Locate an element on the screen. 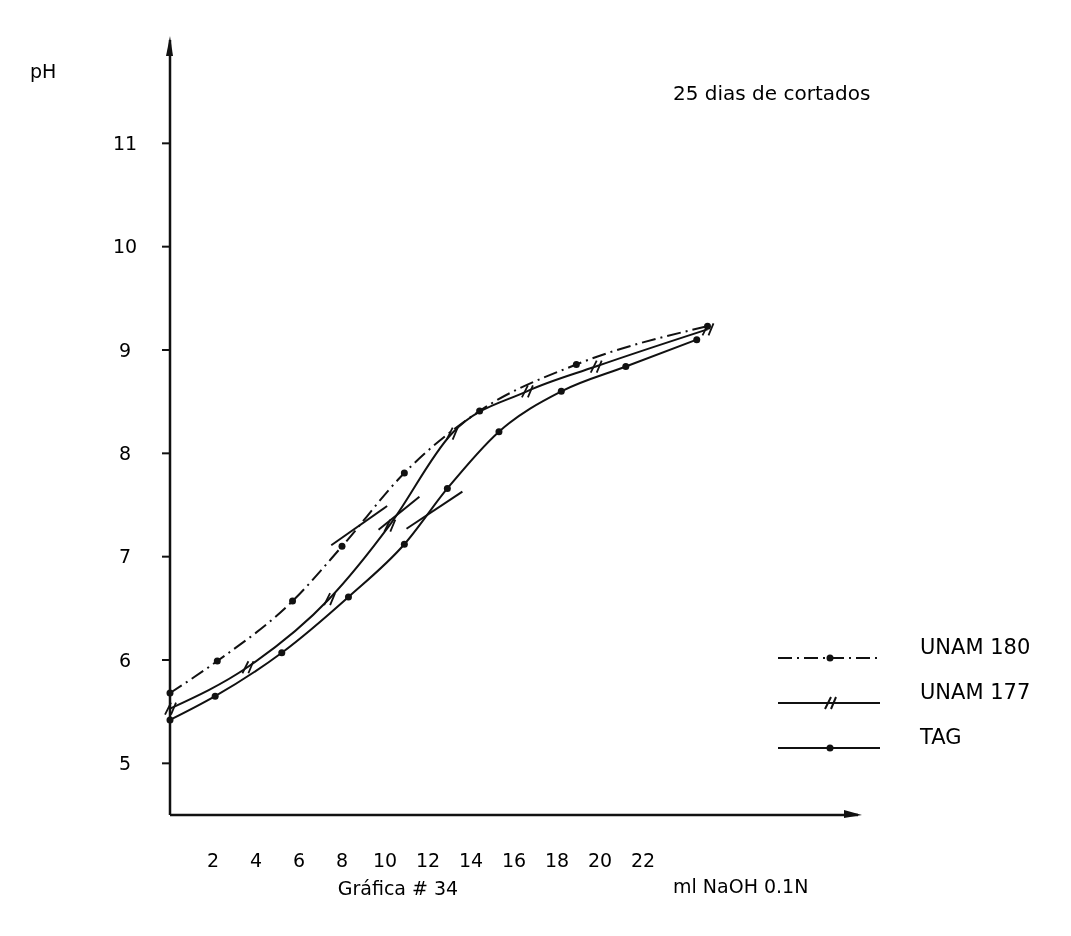 The width and height of the screenshot is (1071, 936). x-axis-title: ml NaOH 0.1N is located at coordinates (741, 886).